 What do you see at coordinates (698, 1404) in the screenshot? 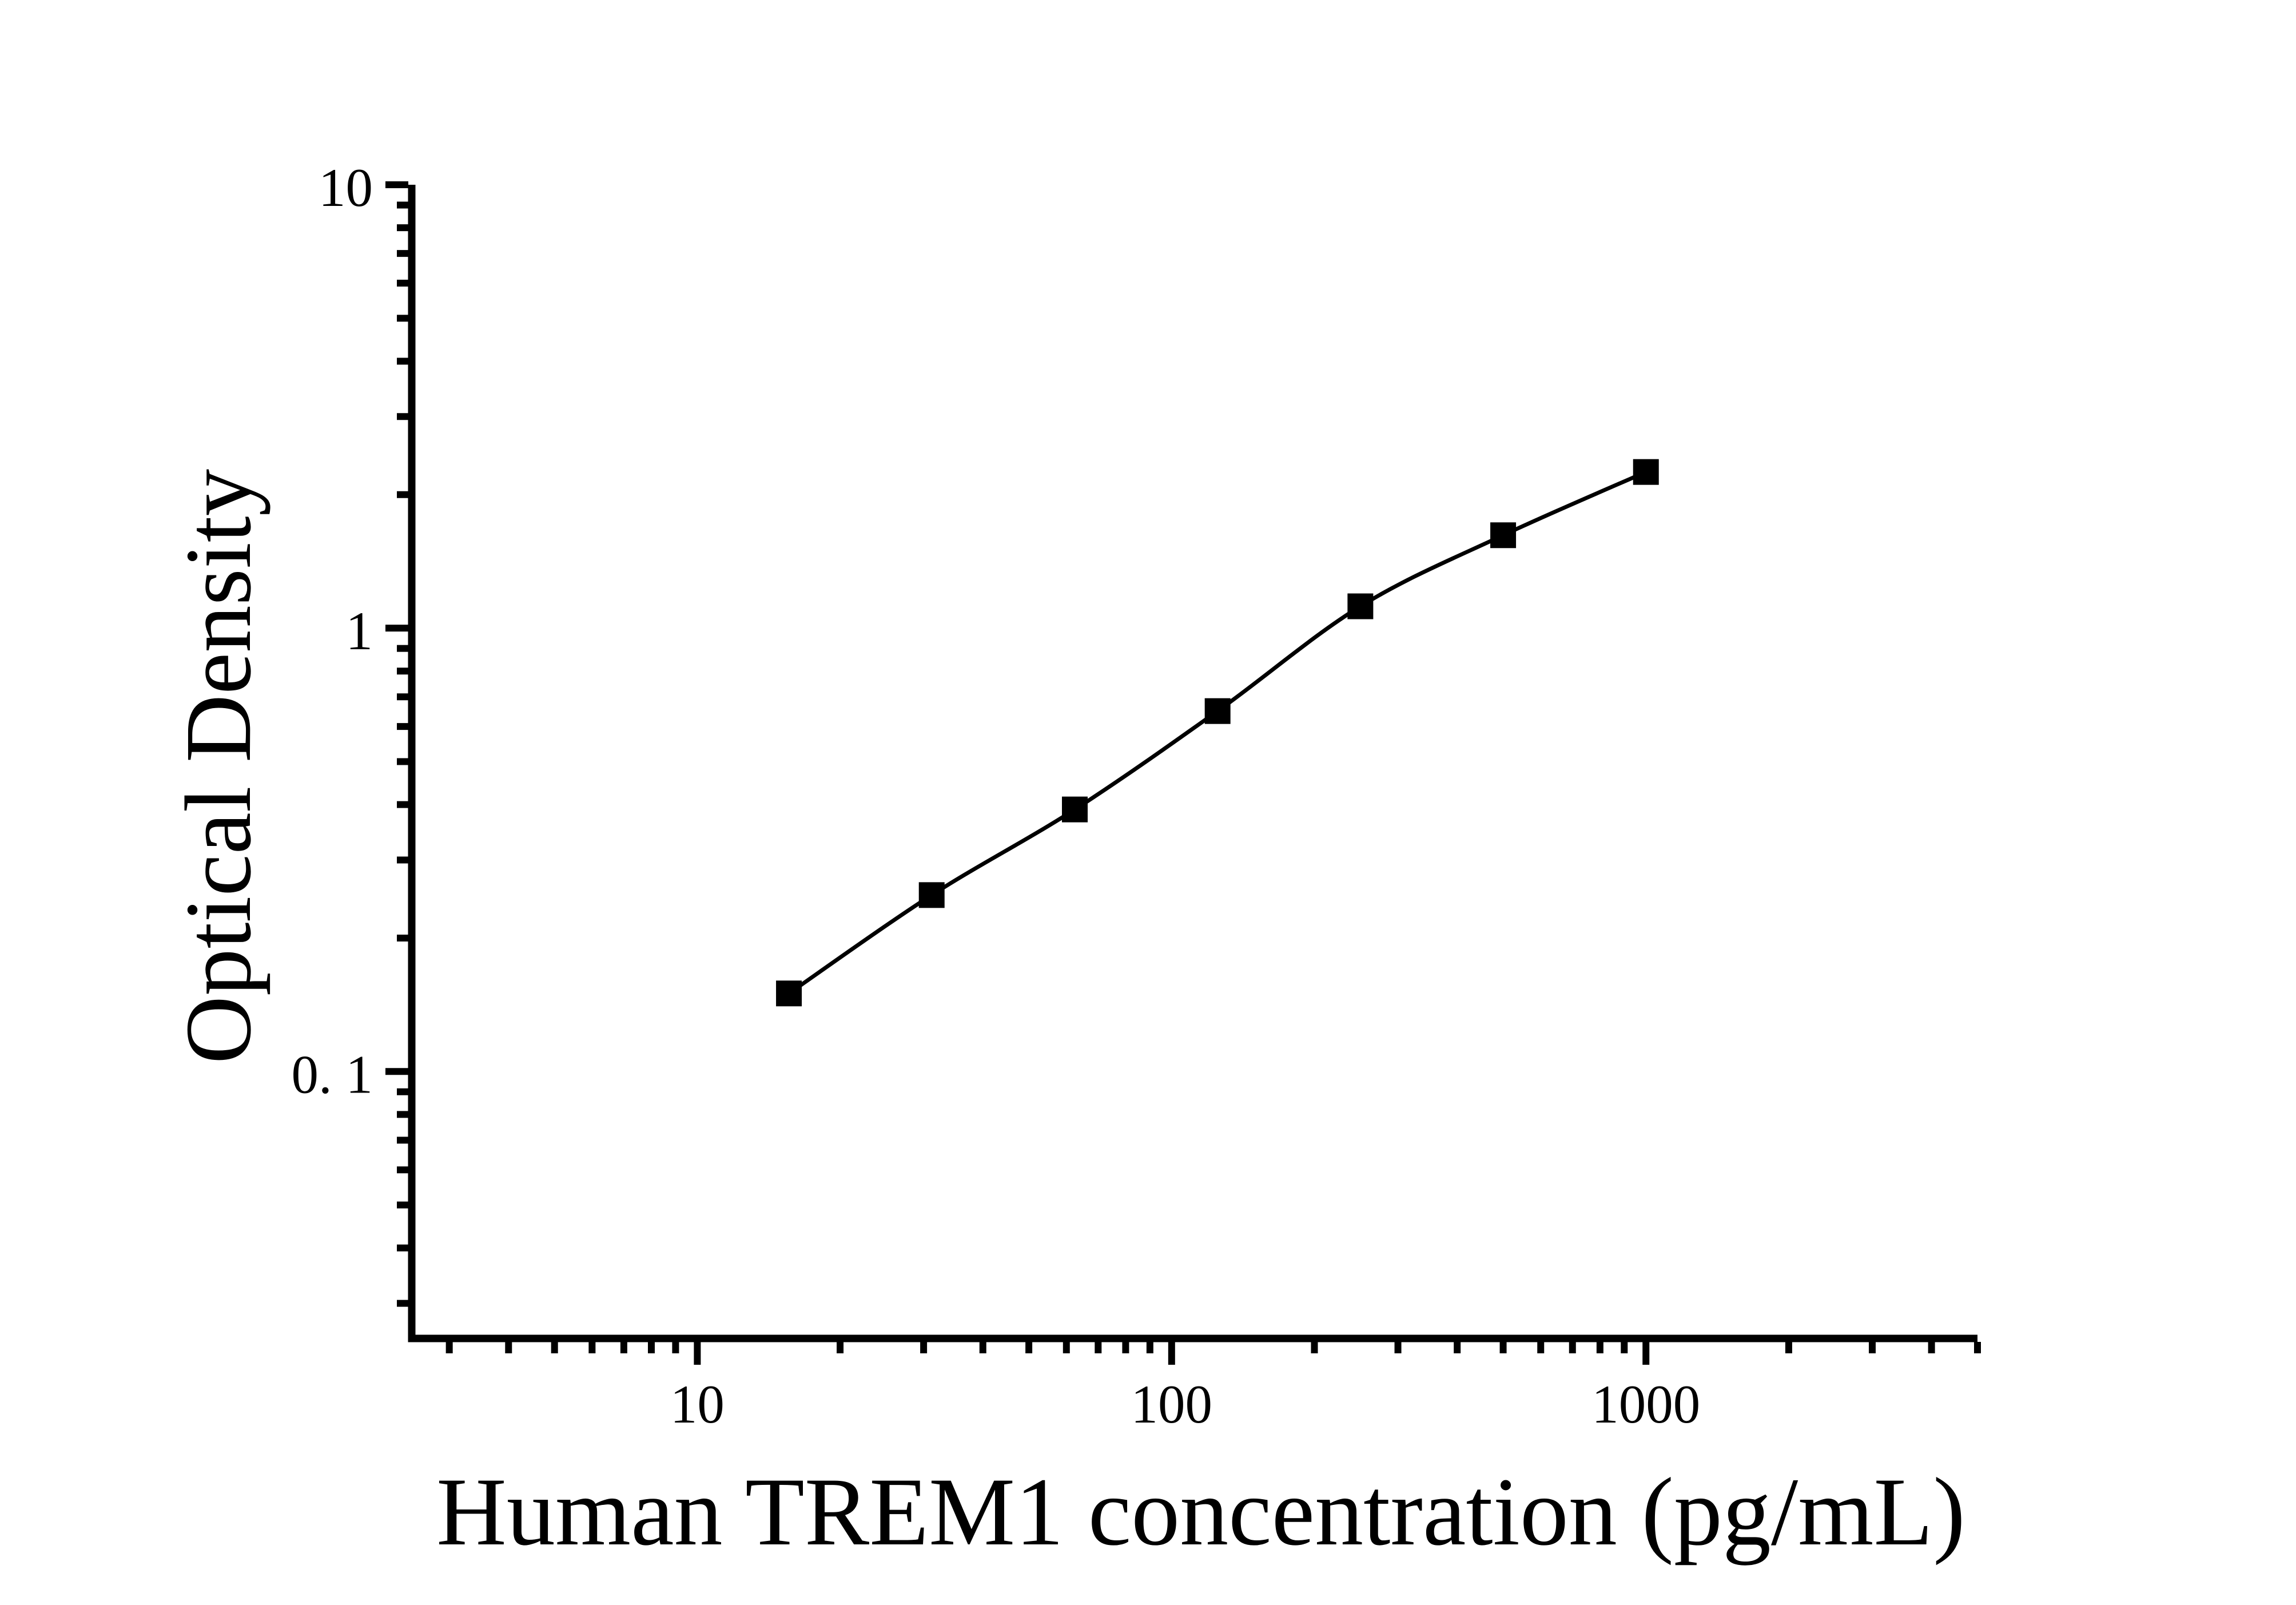
I see `x-tick-label: 10` at bounding box center [698, 1404].